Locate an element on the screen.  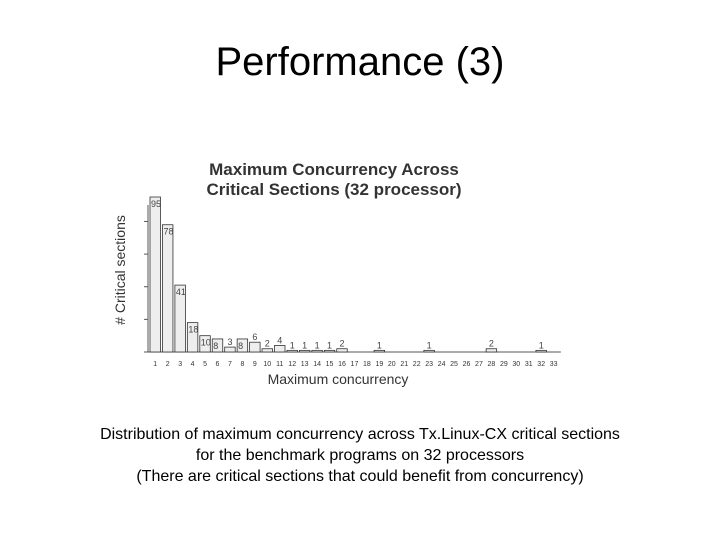
x-tick-label: 7 is located at coordinates (230, 364).